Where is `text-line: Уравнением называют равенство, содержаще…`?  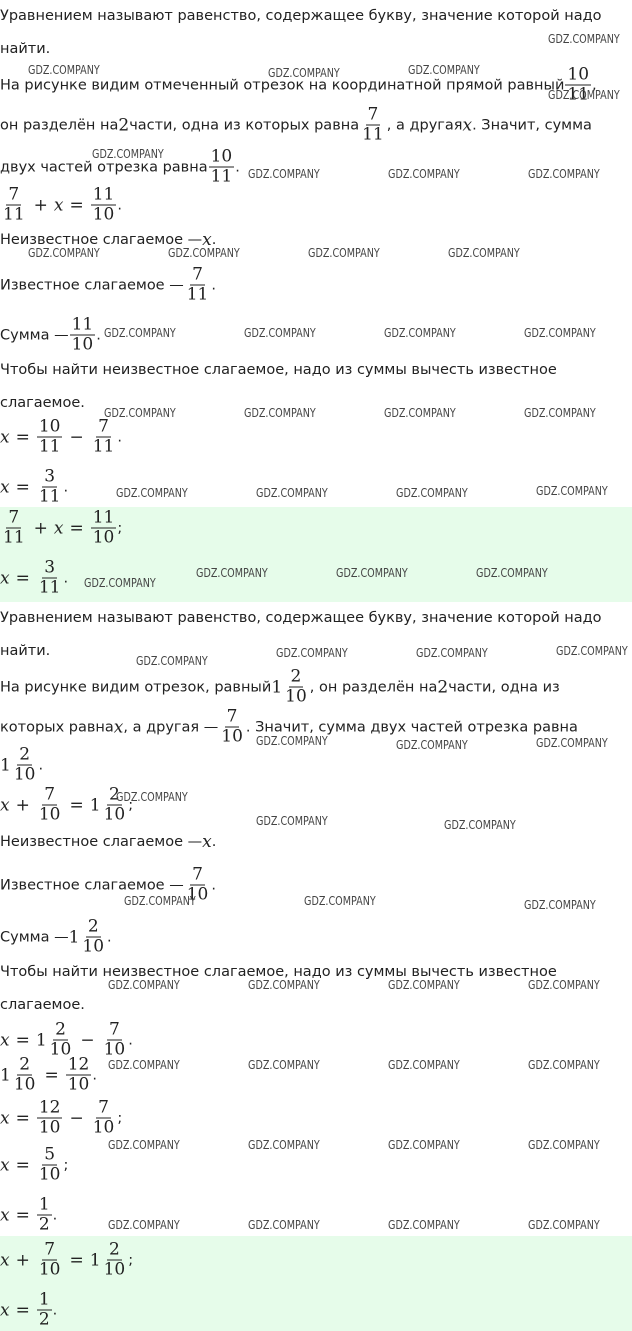 text-line: Уравнением называют равенство, содержаще… is located at coordinates (301, 16).